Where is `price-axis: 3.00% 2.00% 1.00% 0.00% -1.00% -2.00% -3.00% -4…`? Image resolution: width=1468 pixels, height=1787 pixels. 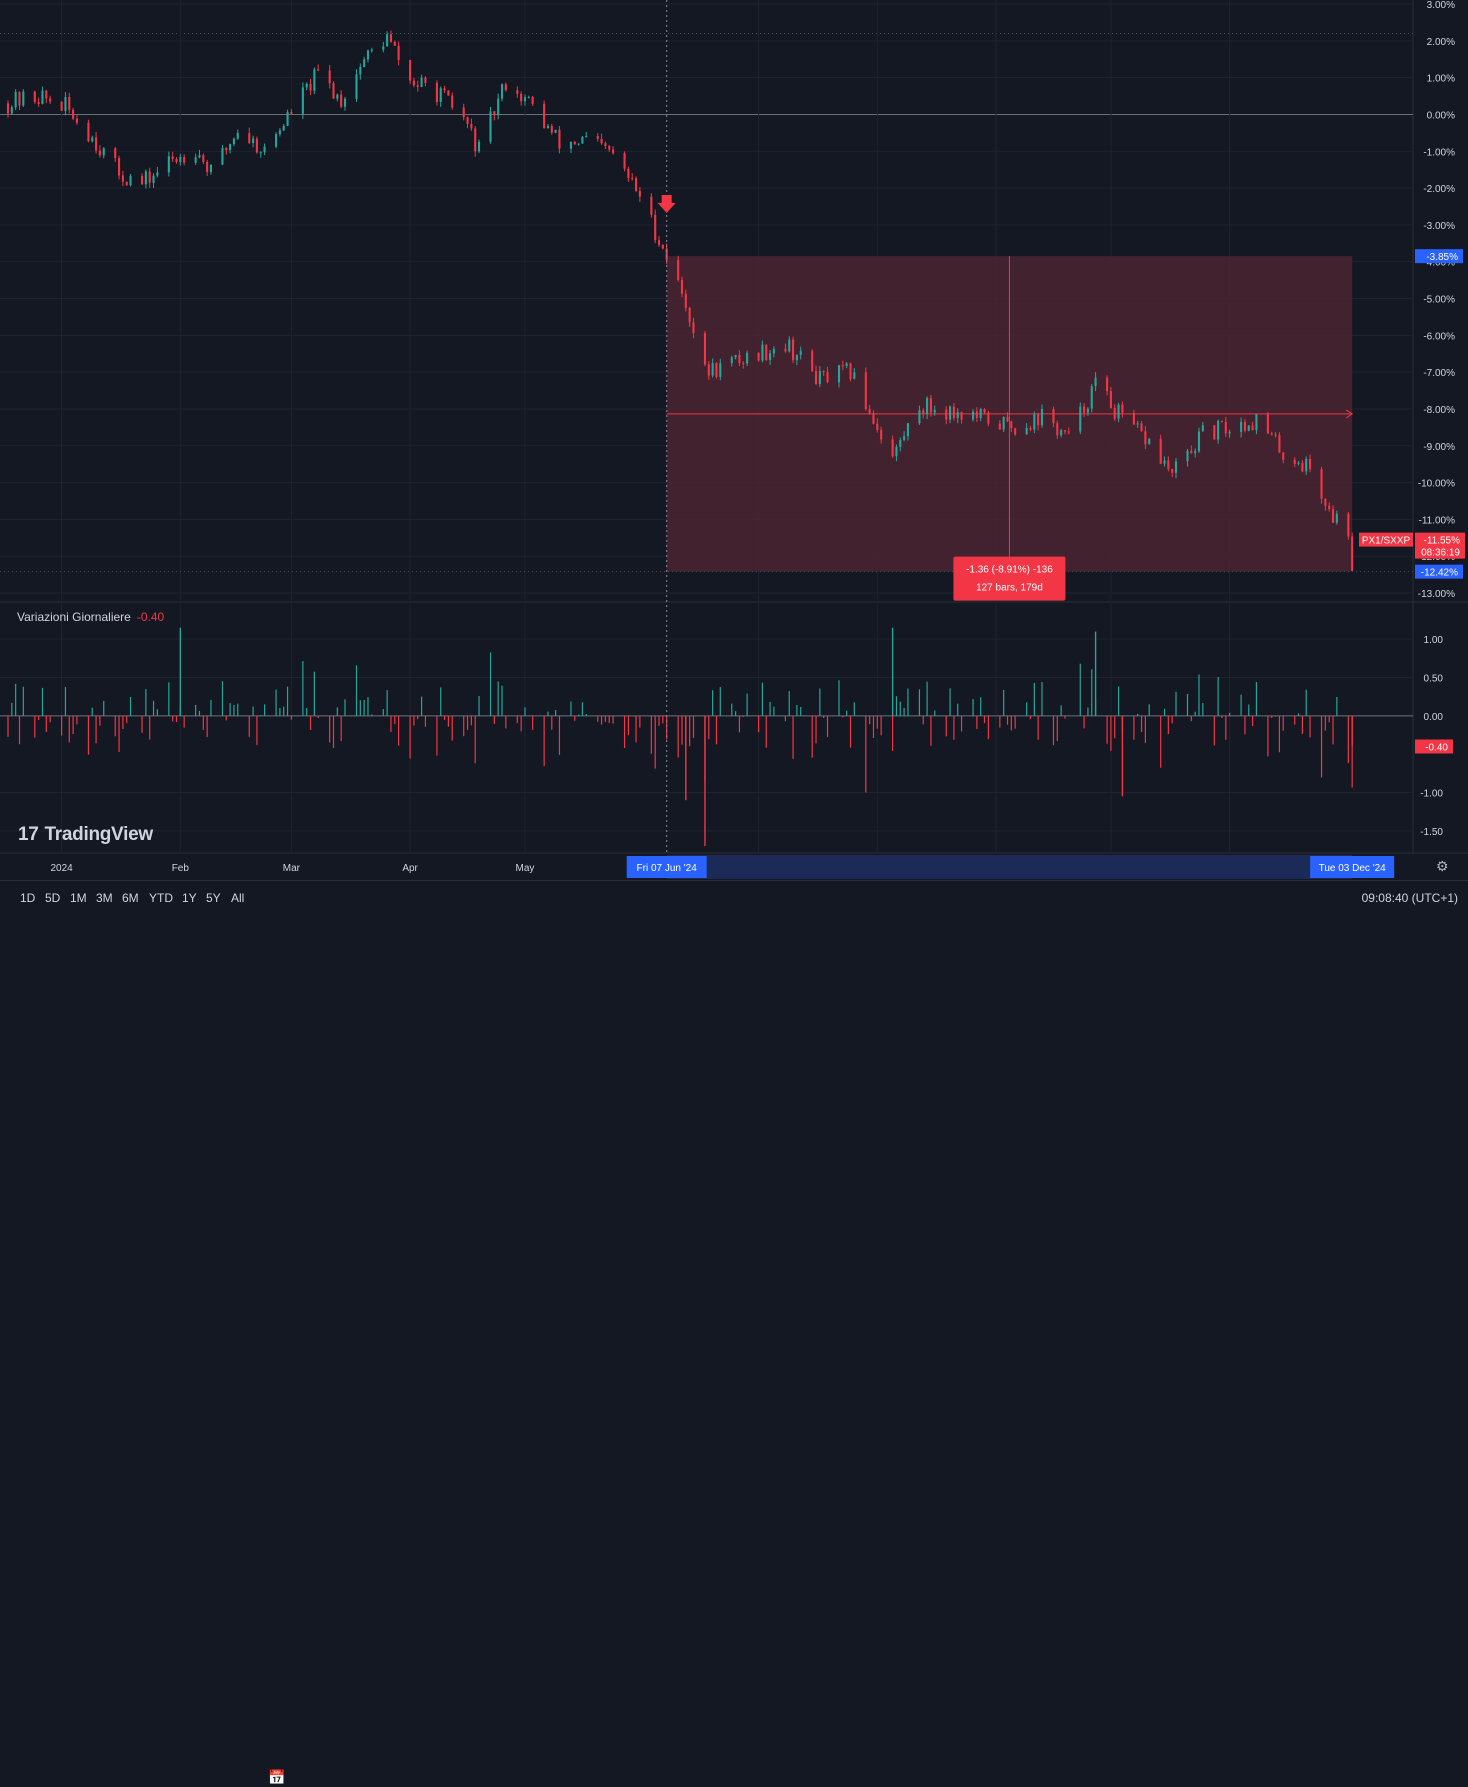
price-axis: 3.00% 2.00% 1.00% 0.00% -1.00% -2.00% -3.00% -4… is located at coordinates (1412, 300).